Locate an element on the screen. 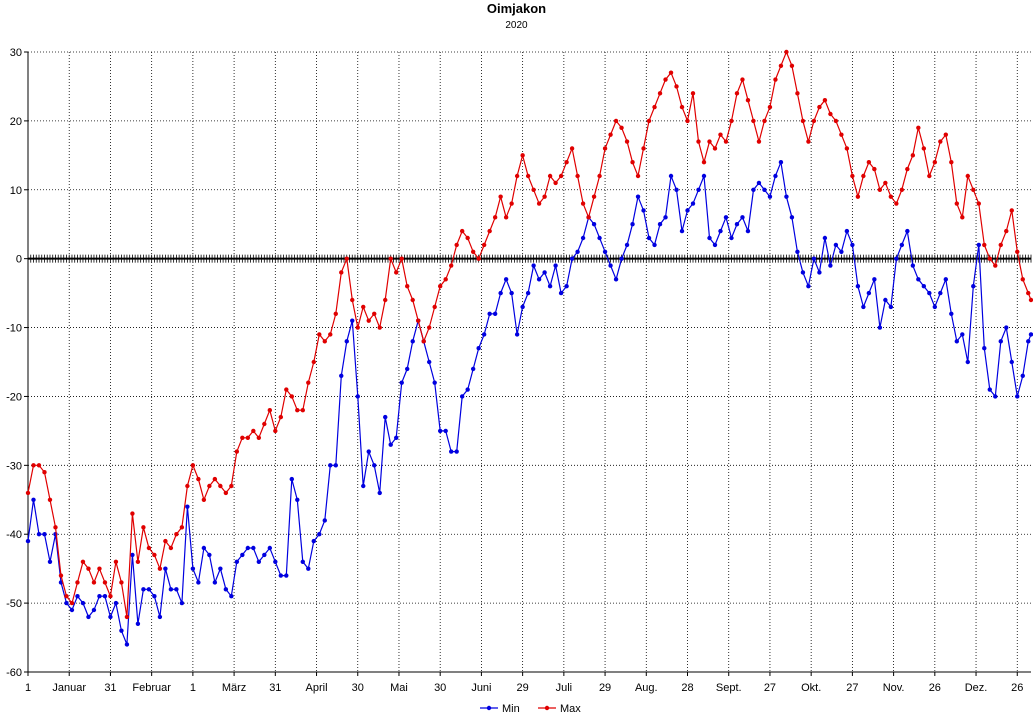  x-tick-label: 31 is located at coordinates (275, 688).